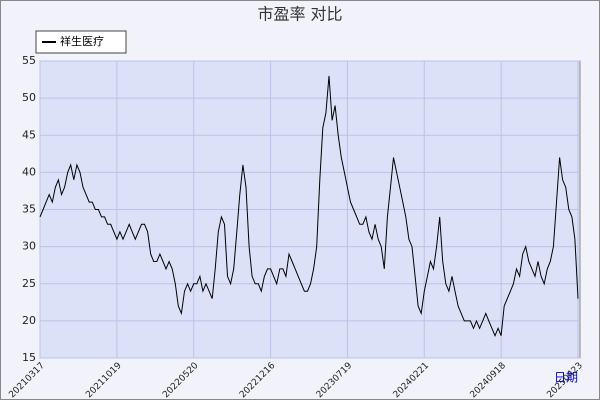  Describe the element at coordinates (566, 378) in the screenshot. I see `x-axis-label: 日期` at that location.